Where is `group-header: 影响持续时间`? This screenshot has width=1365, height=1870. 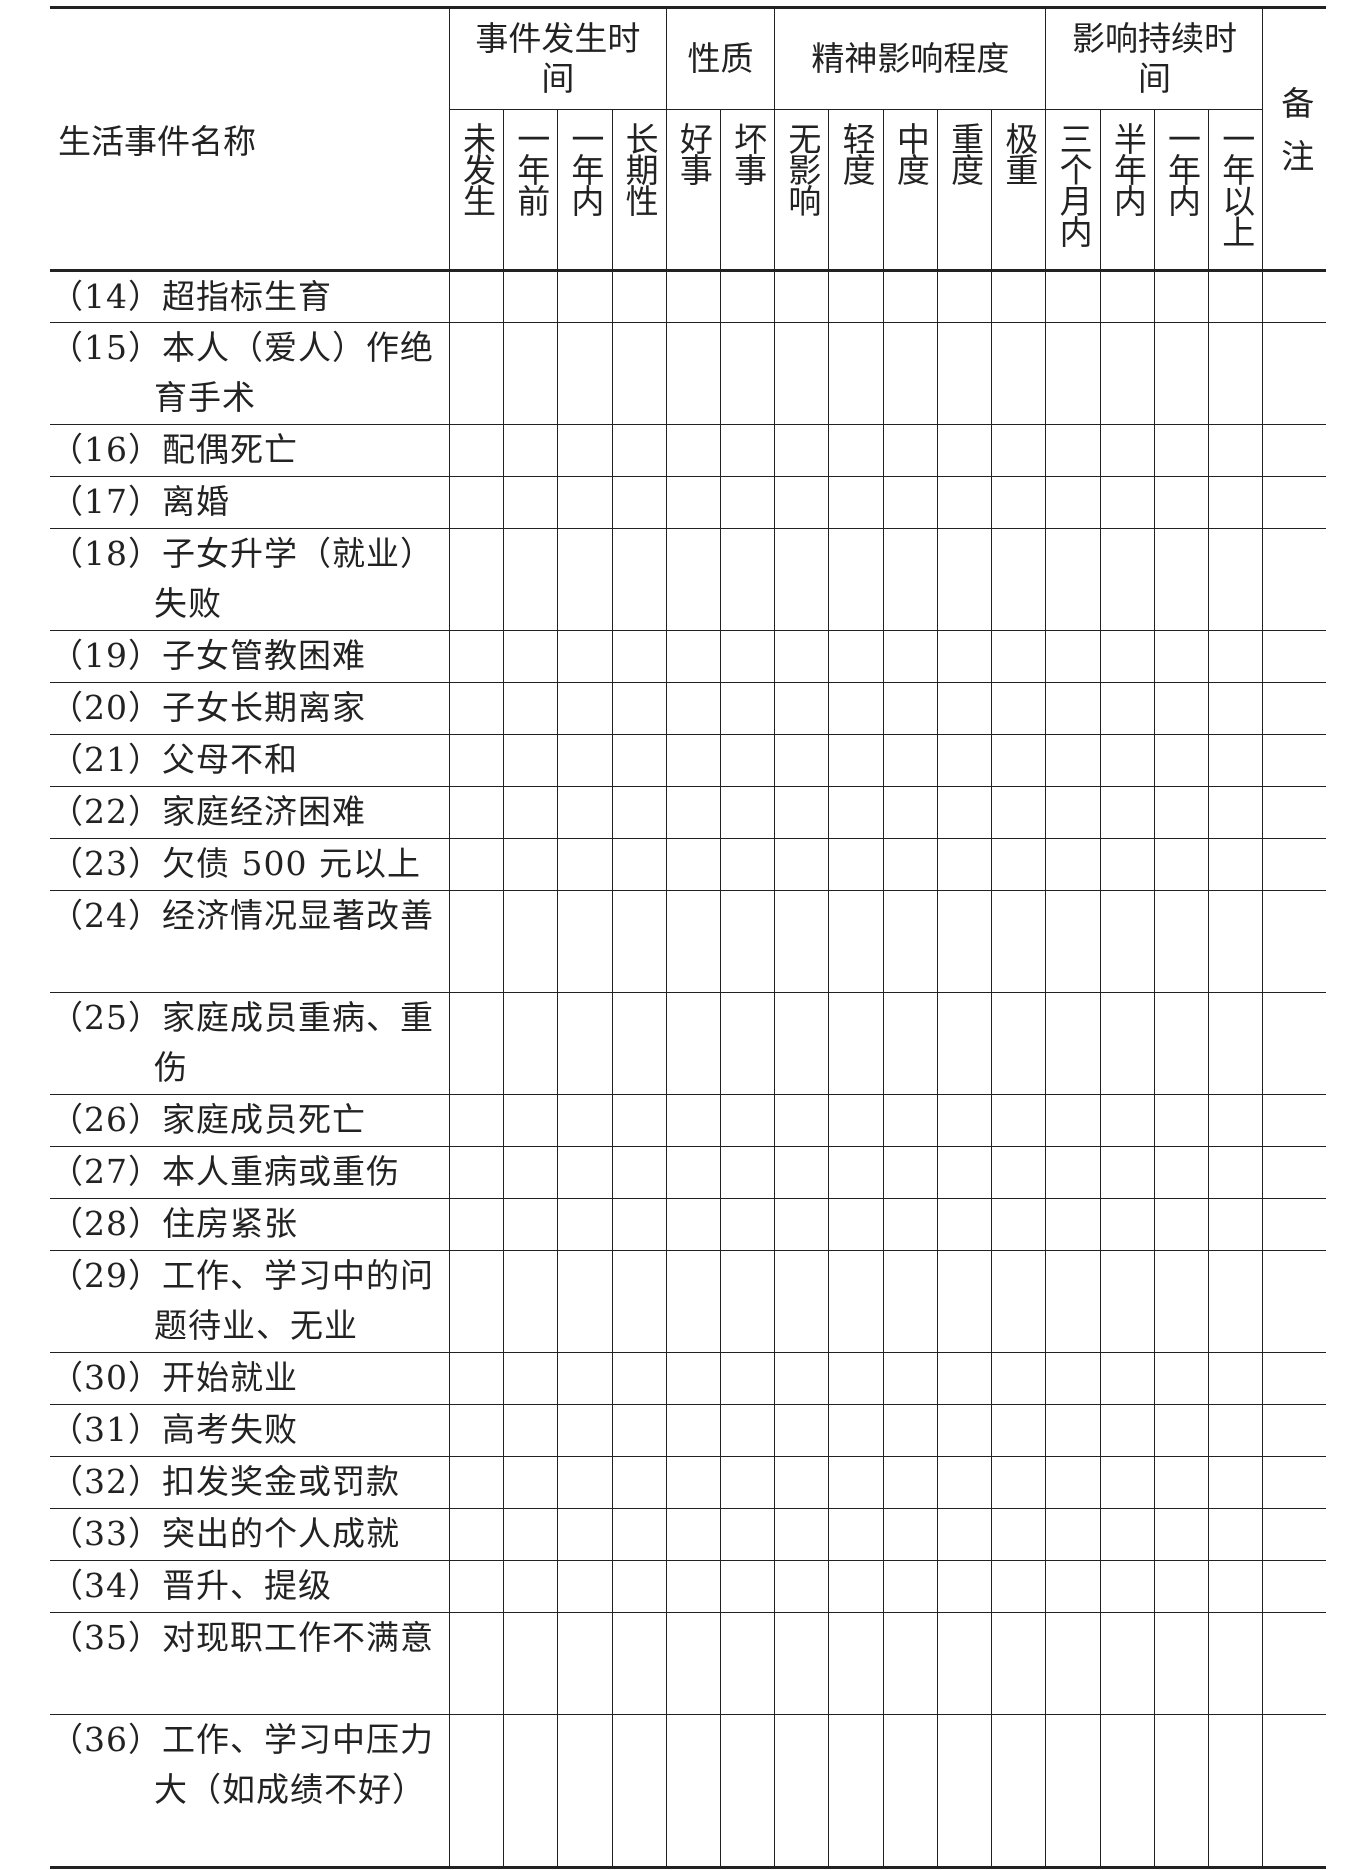
group-header: 影响持续时间 is located at coordinates (1154, 58).